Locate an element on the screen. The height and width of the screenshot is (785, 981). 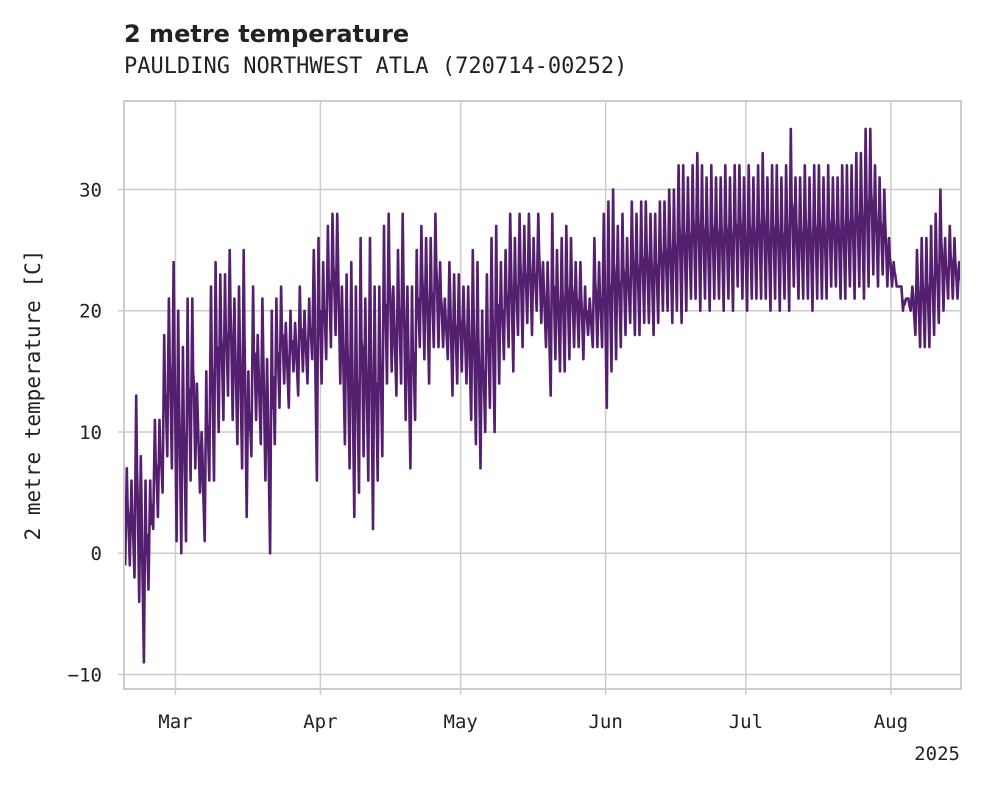
x-tick-label-aug: Aug is located at coordinates (891, 722).